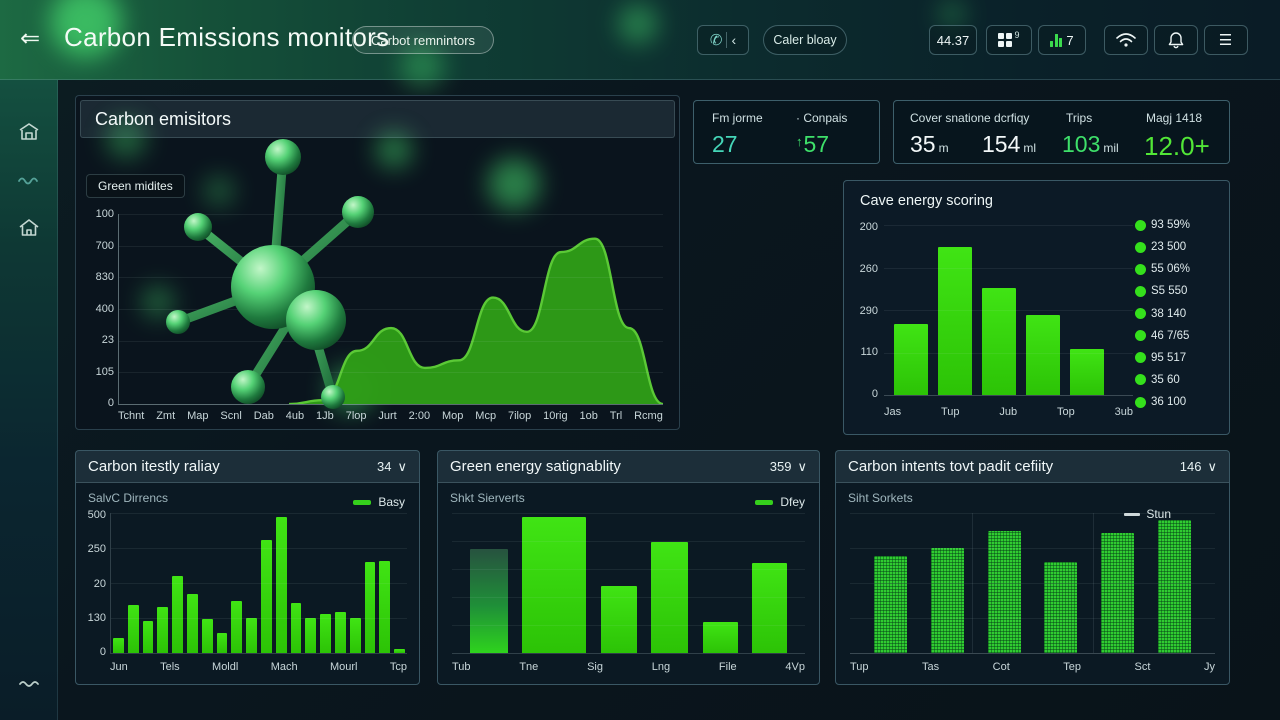 Image resolution: width=1280 pixels, height=720 pixels. What do you see at coordinates (1062, 40) in the screenshot?
I see `chart-stat-button: 7` at bounding box center [1062, 40].